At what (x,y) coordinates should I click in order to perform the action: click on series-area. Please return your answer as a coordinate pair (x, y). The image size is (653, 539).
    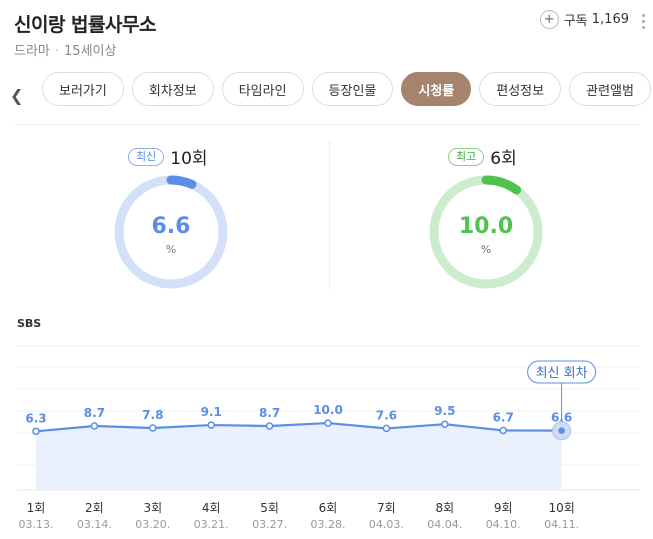
    Looking at the image, I should click on (299, 456).